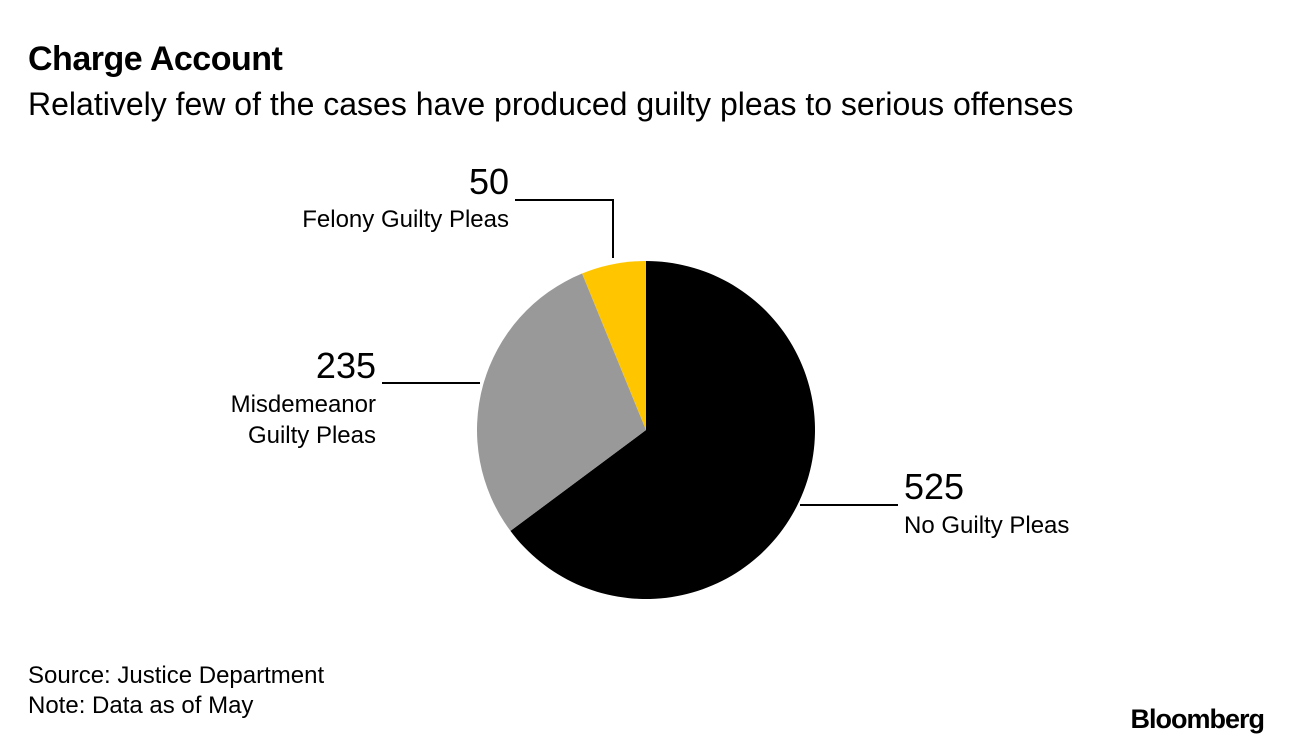 The image size is (1292, 746). What do you see at coordinates (176, 675) in the screenshot?
I see `source-note: Source: Justice Department` at bounding box center [176, 675].